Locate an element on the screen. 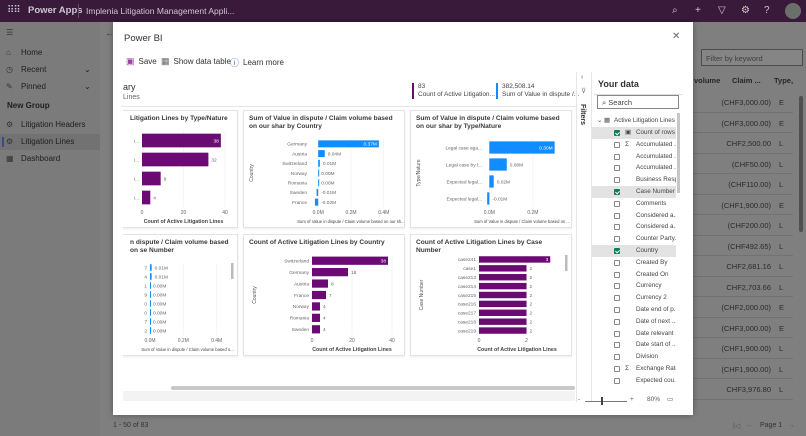 The width and height of the screenshot is (806, 436). hamburger-menu-button: ☰ is located at coordinates (50, 33).